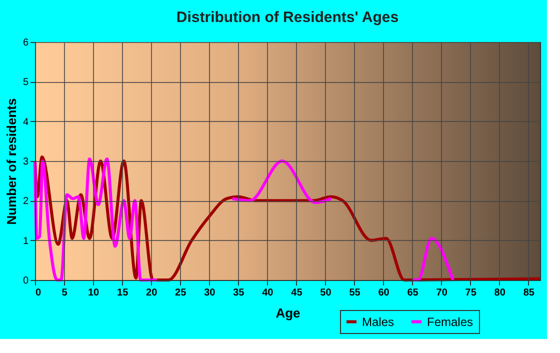 The image size is (560, 353). I want to click on y-tick-label: 0, so click(25, 281).